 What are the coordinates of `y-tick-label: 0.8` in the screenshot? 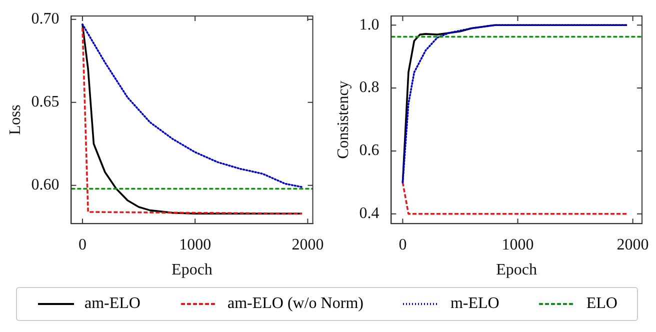 It's located at (369, 87).